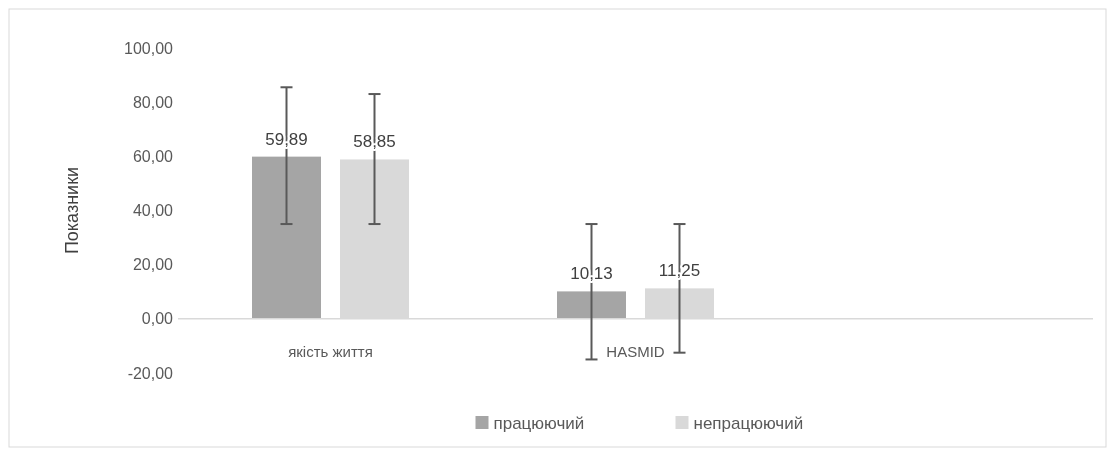 This screenshot has height=461, width=1115. I want to click on y-tick-label: 20,00, so click(153, 265).